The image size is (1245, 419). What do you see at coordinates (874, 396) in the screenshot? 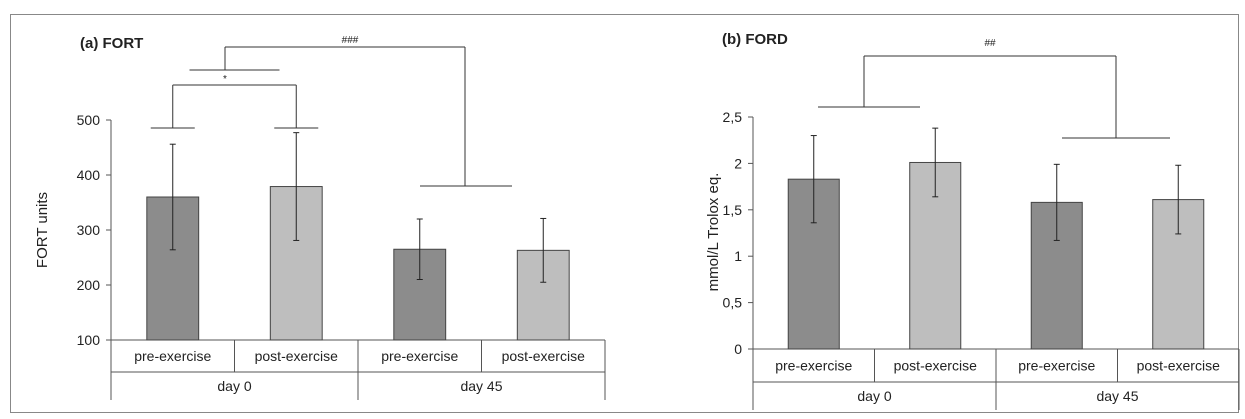
I see `chart2-group-label: day 0` at bounding box center [874, 396].